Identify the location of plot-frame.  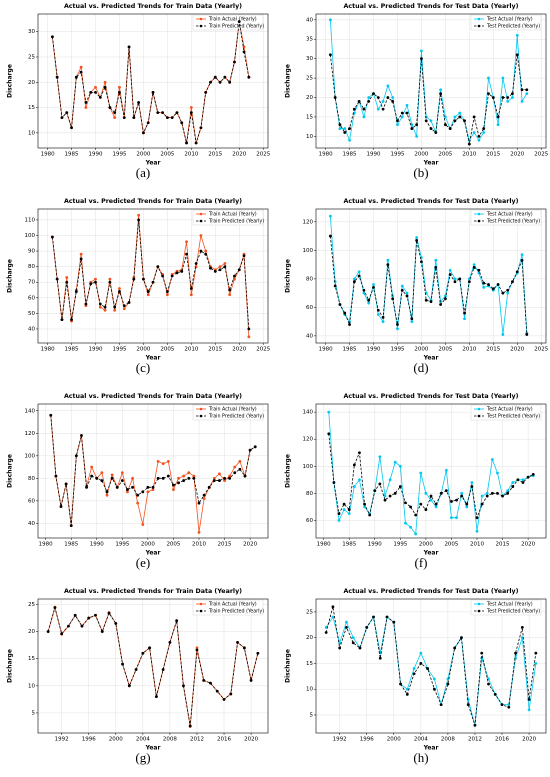
(431, 81).